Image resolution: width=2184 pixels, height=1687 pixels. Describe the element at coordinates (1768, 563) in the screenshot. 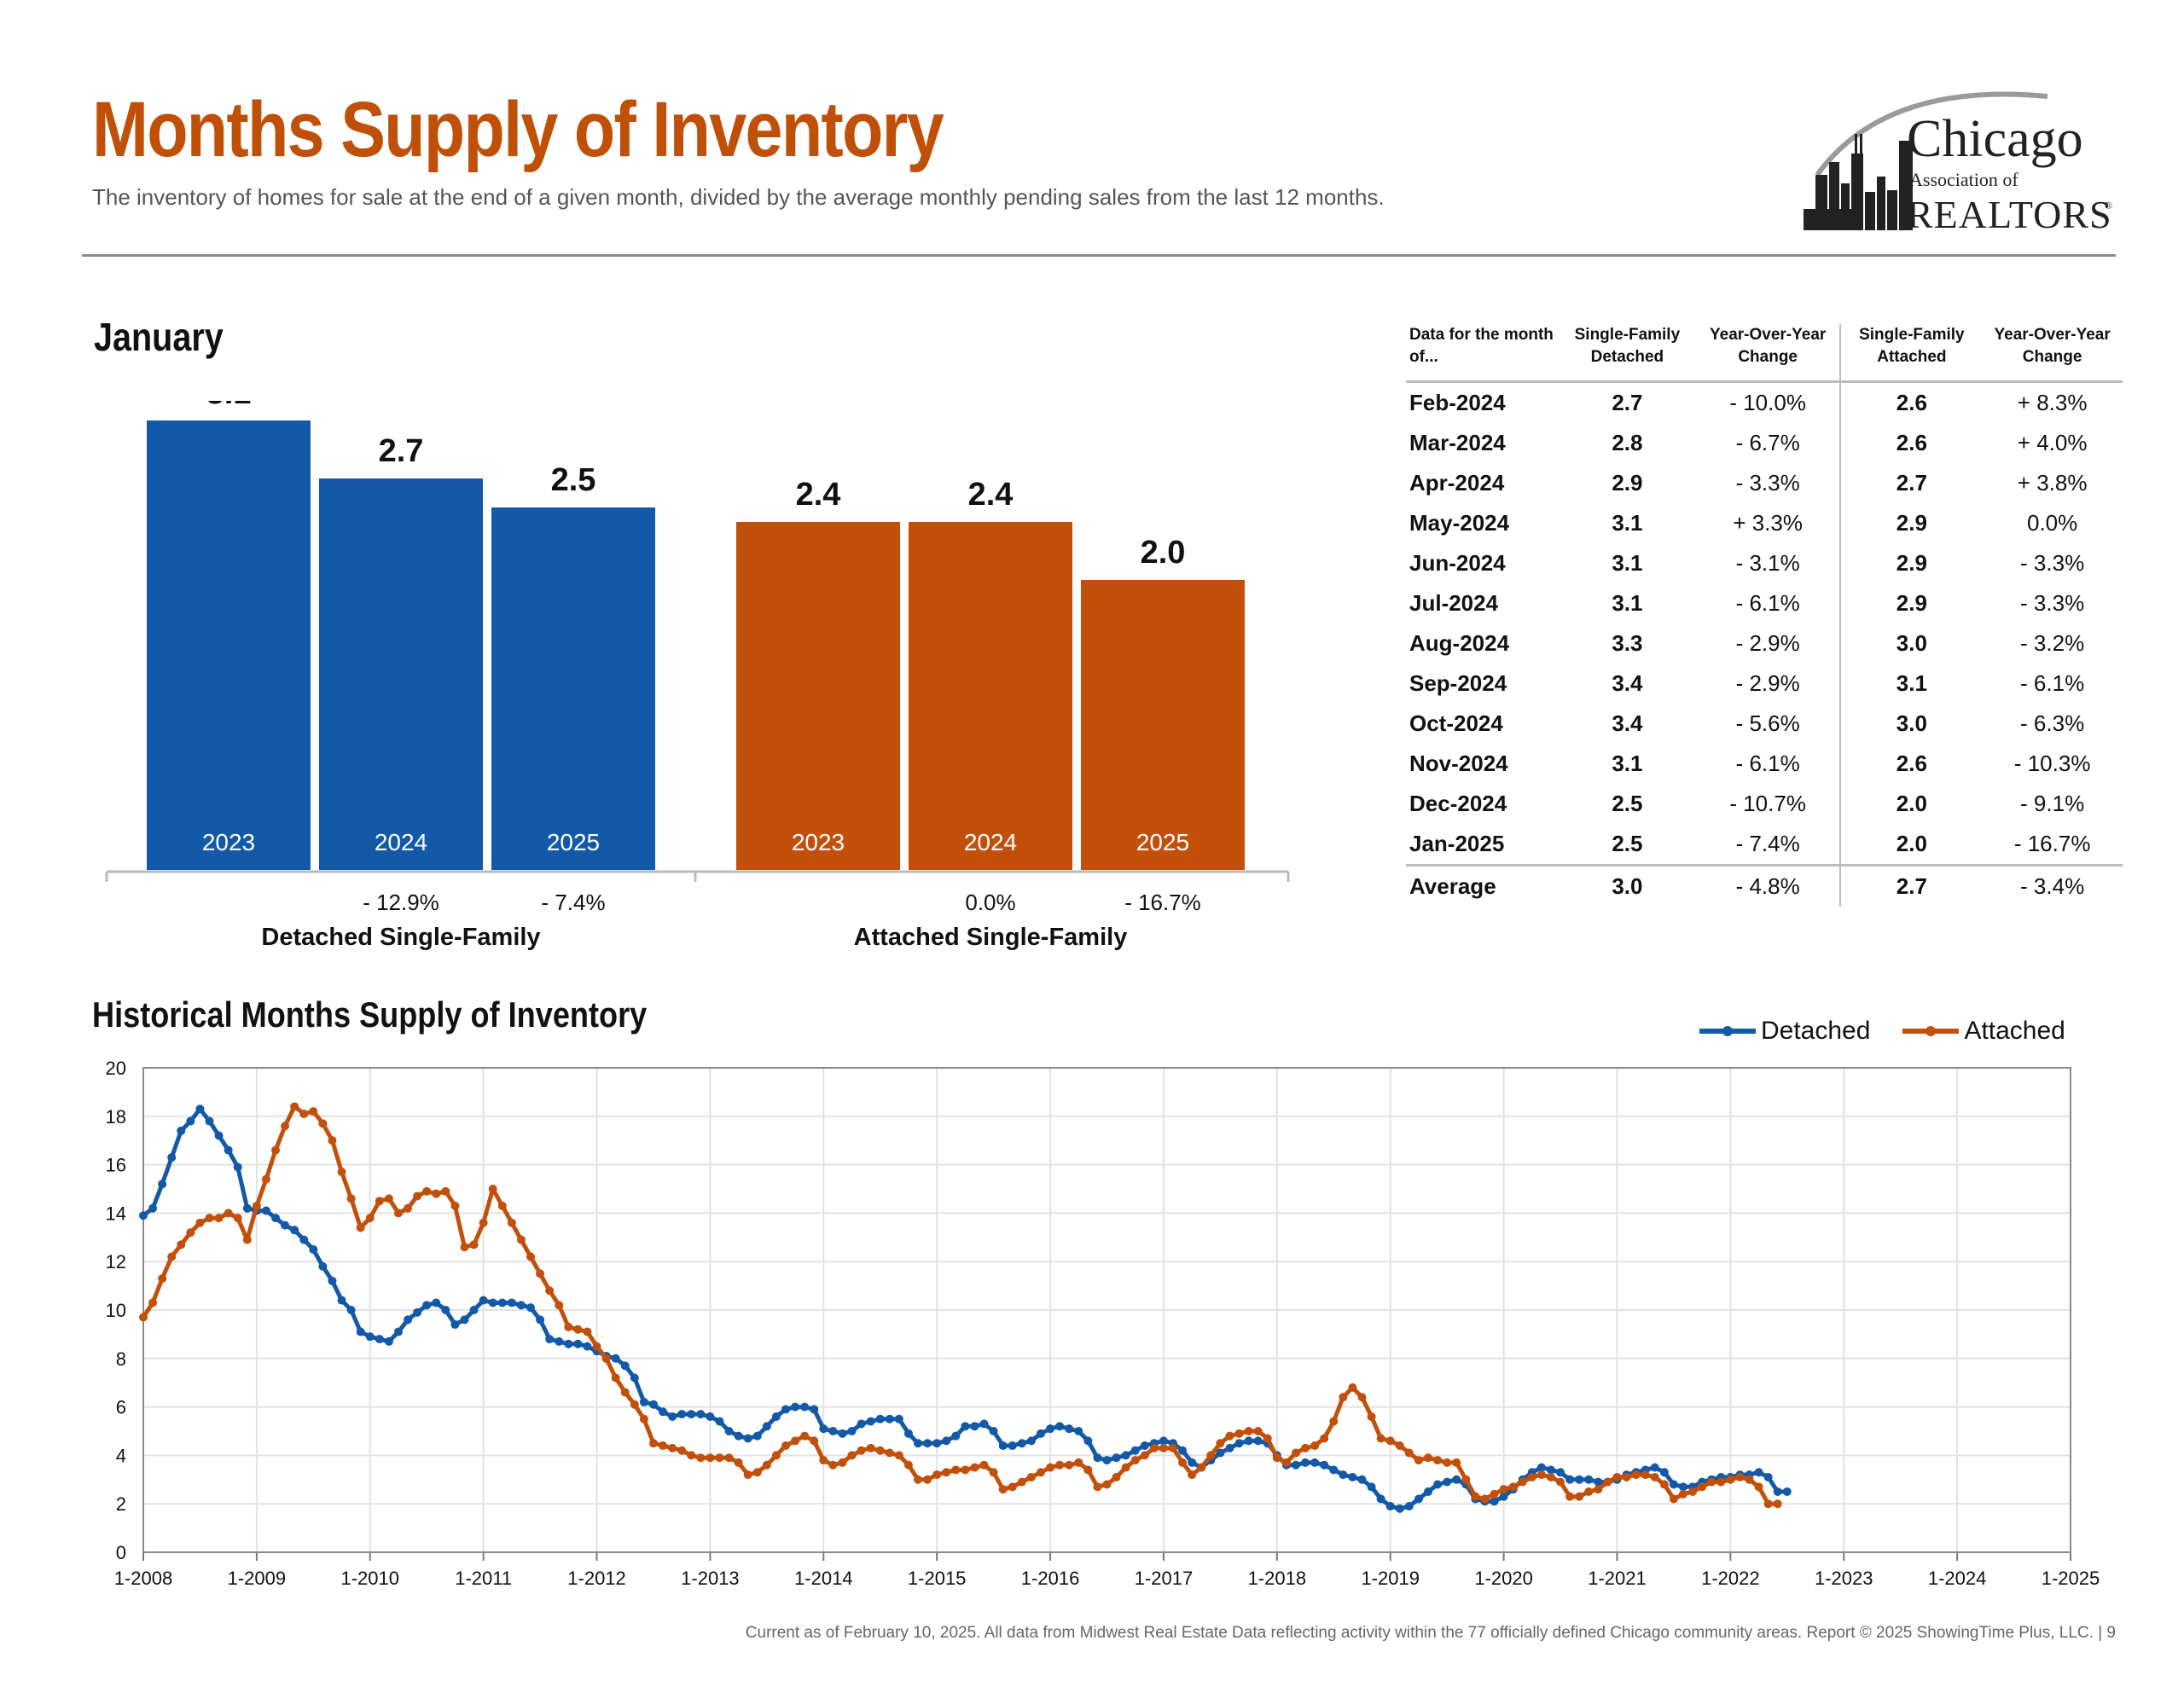

I see `cell-detached-yoy: - 3.1%` at that location.